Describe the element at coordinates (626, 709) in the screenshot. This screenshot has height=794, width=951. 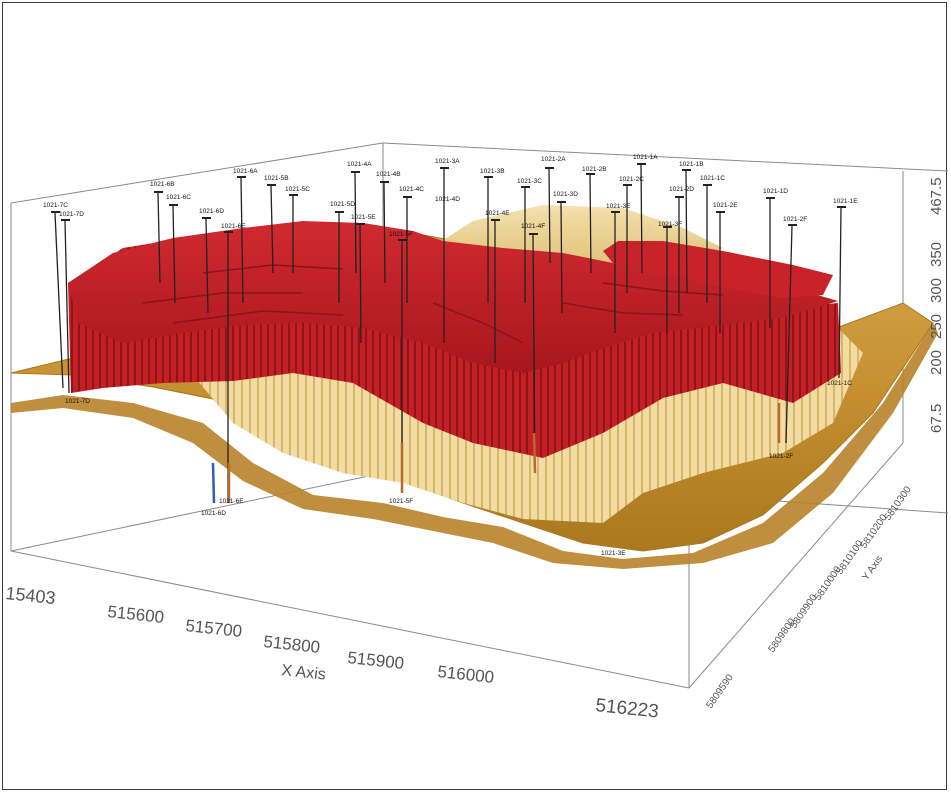
I see `x-axis-tick: 516223` at that location.